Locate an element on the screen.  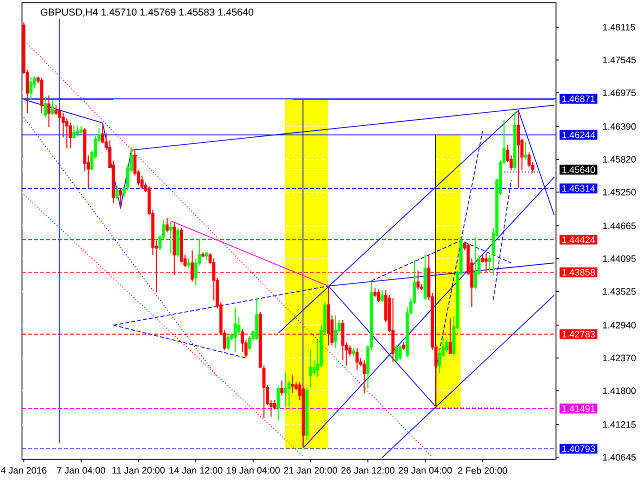
y-tick-label: 1.41215 is located at coordinates (619, 424).